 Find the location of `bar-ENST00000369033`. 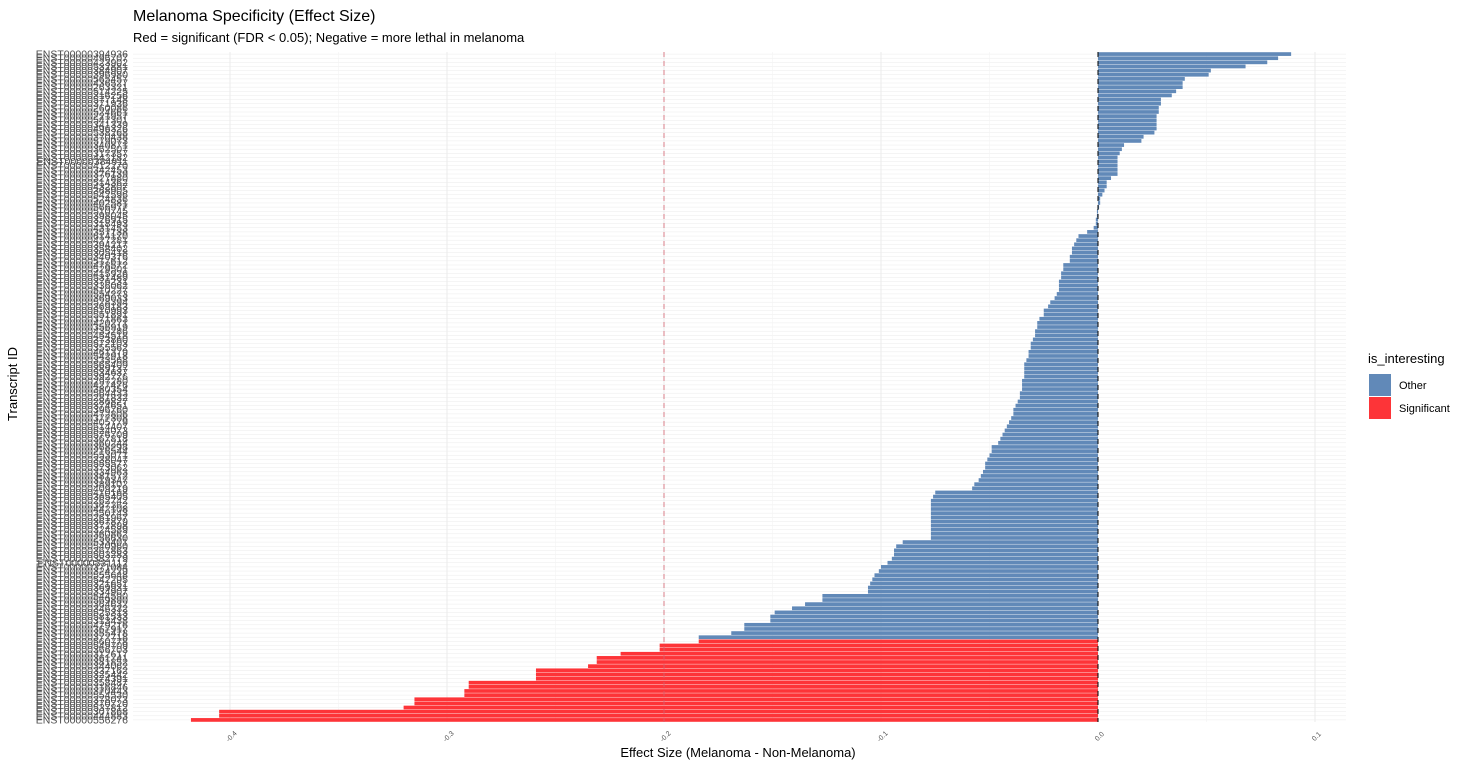

bar-ENST00000369033 is located at coordinates (1076, 298).